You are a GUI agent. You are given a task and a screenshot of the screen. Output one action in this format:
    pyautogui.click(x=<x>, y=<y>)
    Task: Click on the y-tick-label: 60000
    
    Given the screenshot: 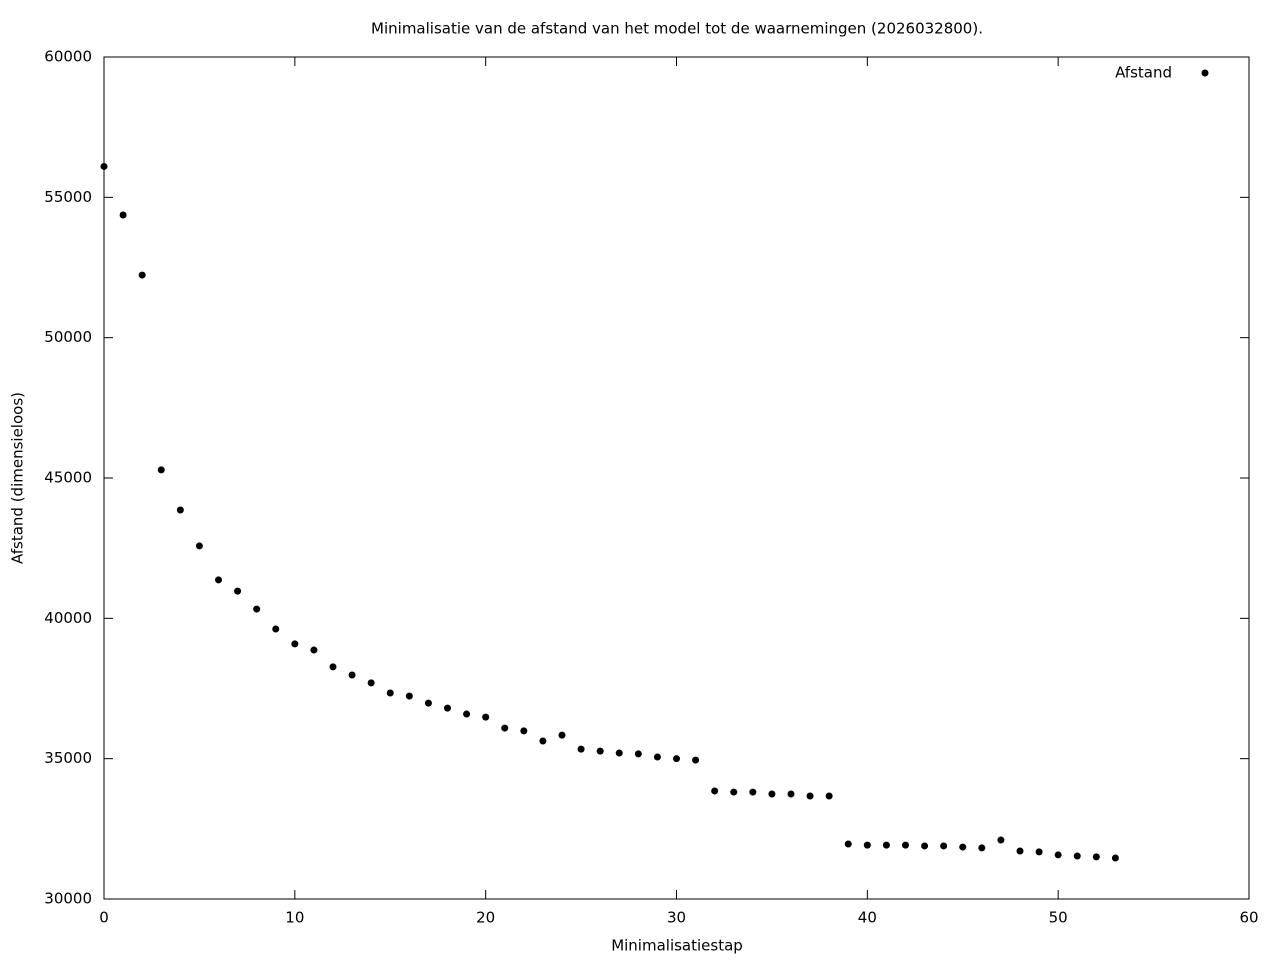 What is the action you would take?
    pyautogui.click(x=68, y=57)
    